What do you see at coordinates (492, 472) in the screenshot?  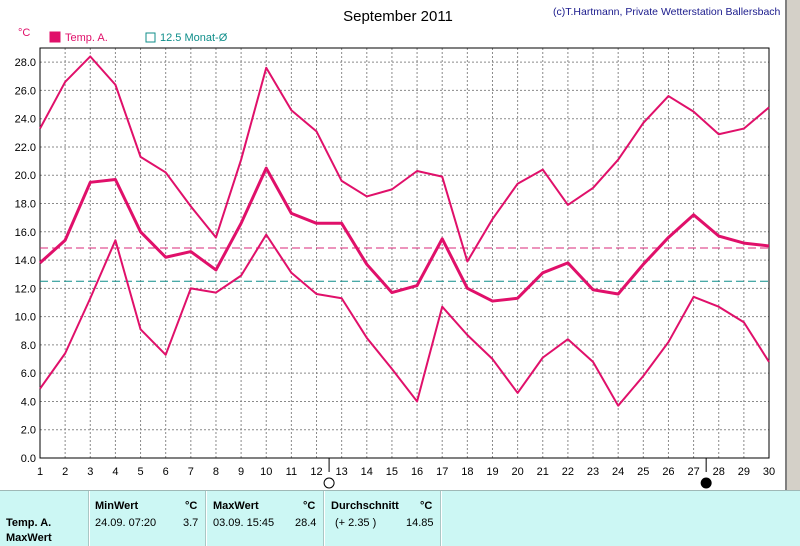 I see `x-tick-label: 19` at bounding box center [492, 472].